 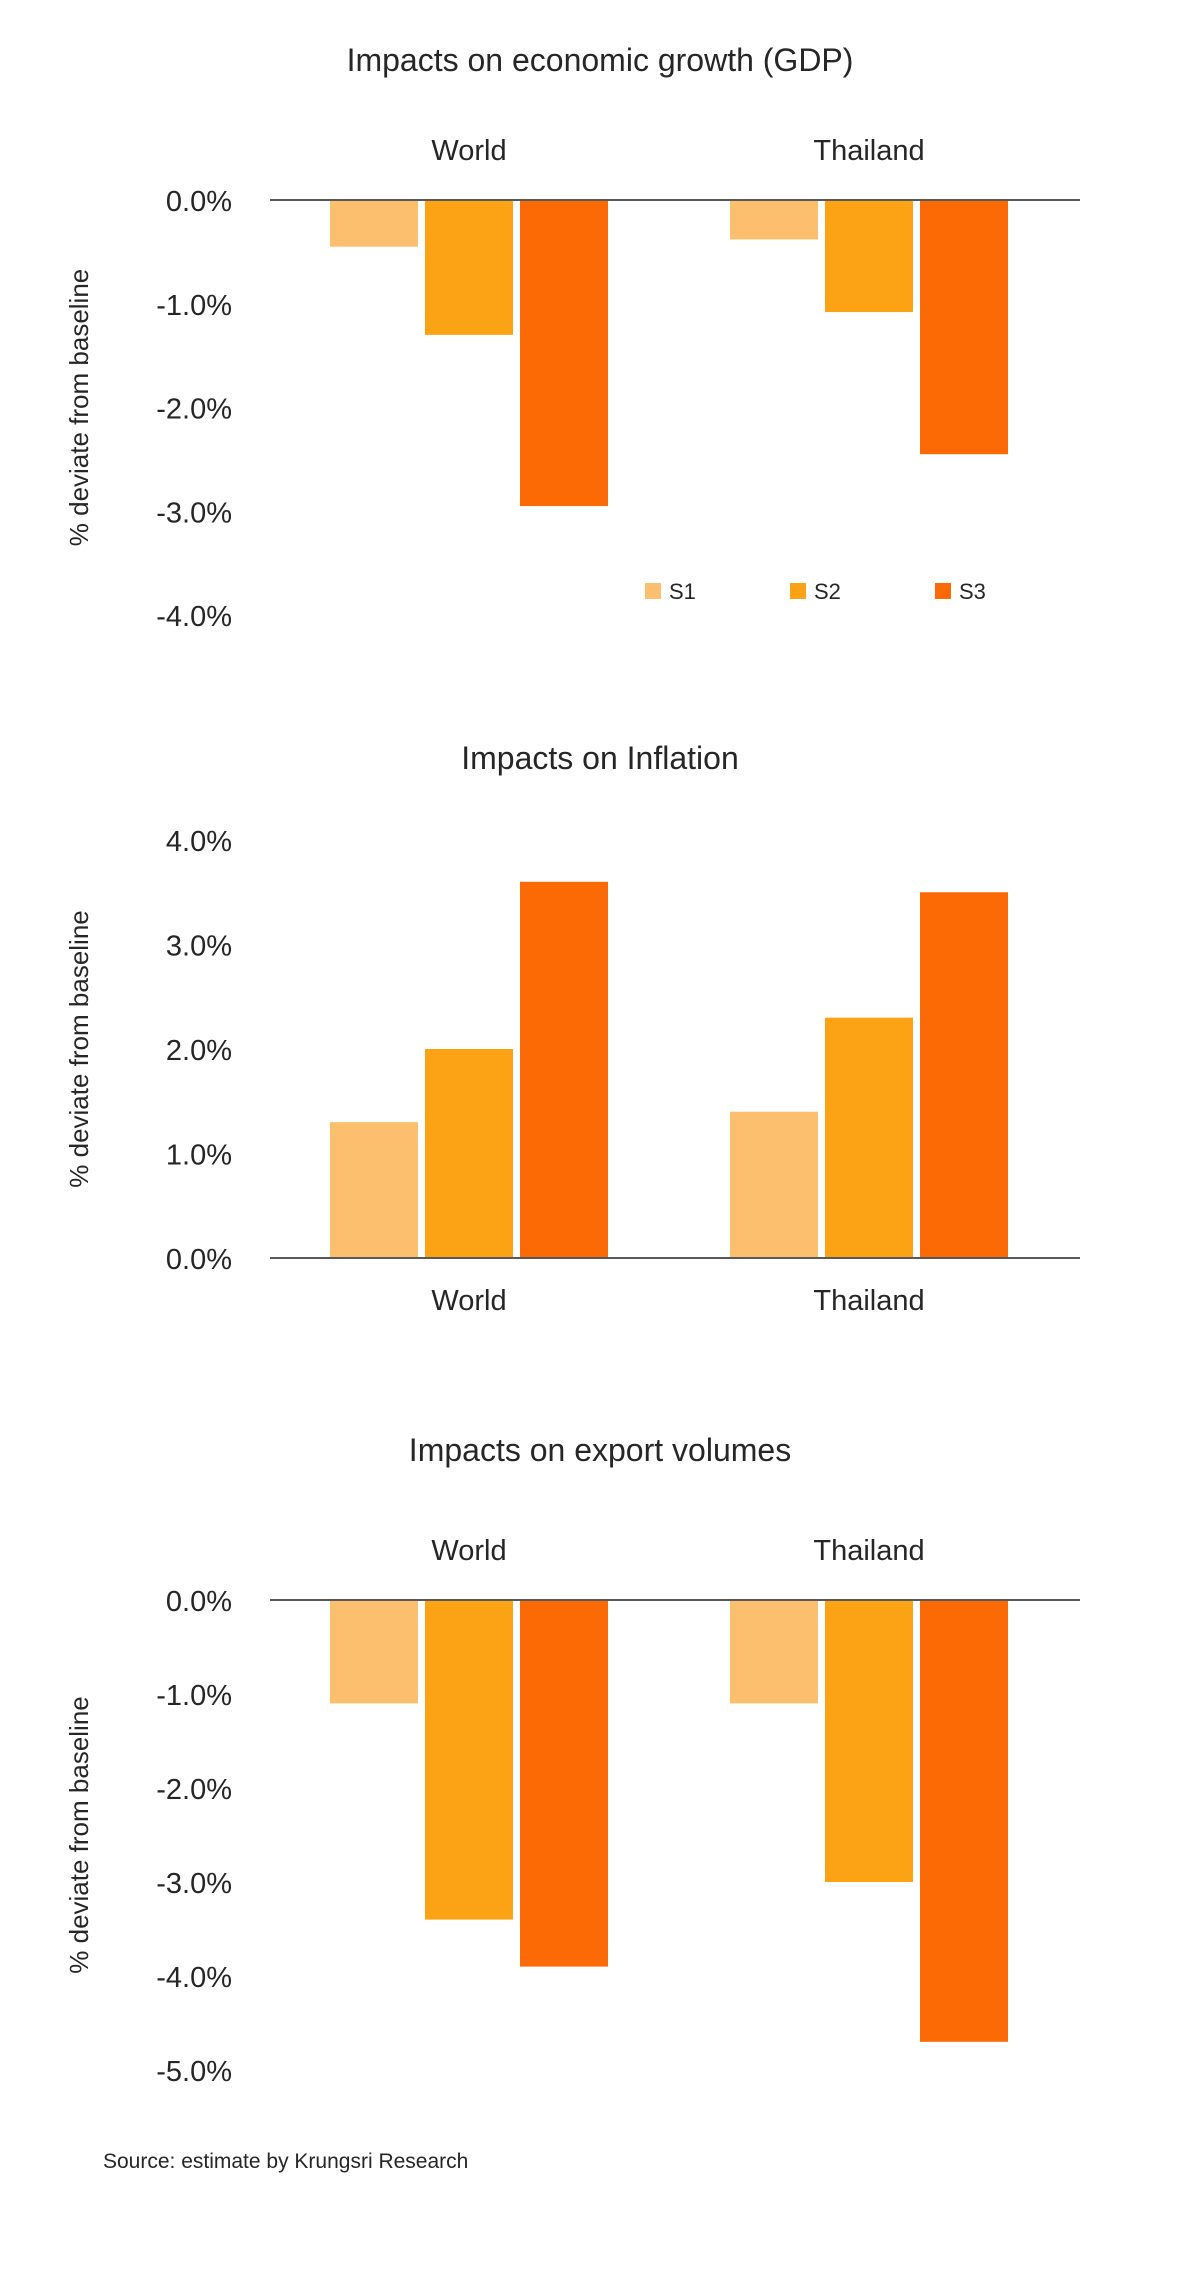 What do you see at coordinates (600, 60) in the screenshot?
I see `chart-title-gdp: Impacts on economic growth (GDP)` at bounding box center [600, 60].